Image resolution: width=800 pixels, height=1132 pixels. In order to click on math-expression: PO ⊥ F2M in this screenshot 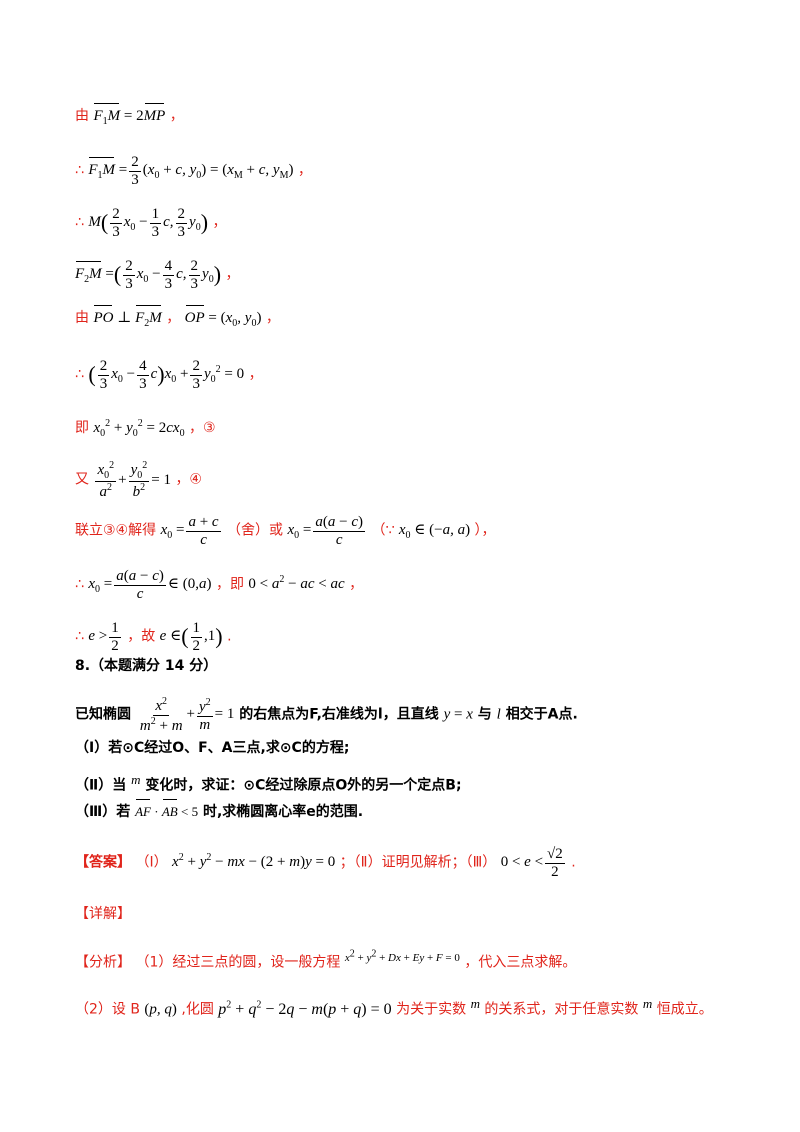, I will do `click(127, 317)`.